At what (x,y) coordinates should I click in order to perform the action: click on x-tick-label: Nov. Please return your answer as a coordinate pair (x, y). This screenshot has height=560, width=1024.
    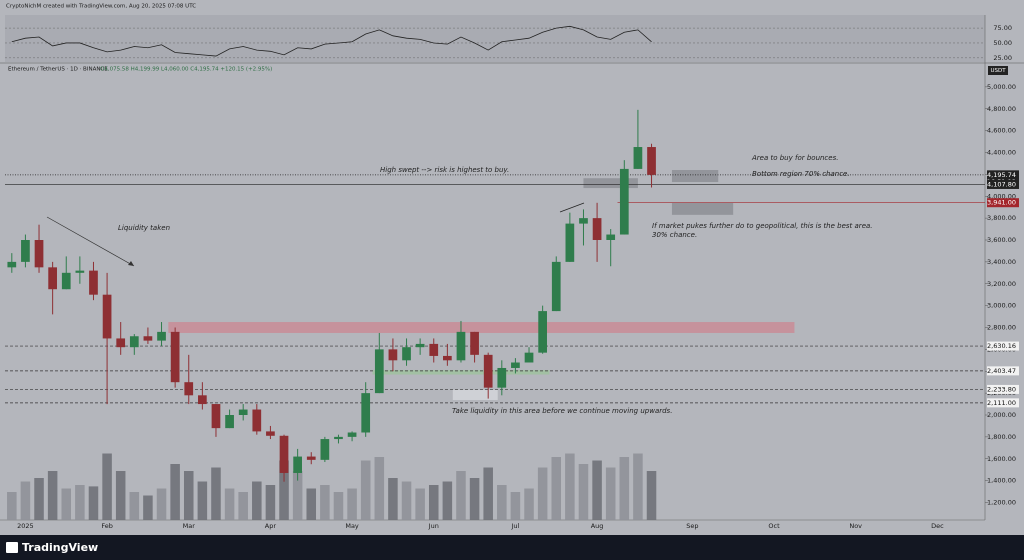
    Looking at the image, I should click on (855, 526).